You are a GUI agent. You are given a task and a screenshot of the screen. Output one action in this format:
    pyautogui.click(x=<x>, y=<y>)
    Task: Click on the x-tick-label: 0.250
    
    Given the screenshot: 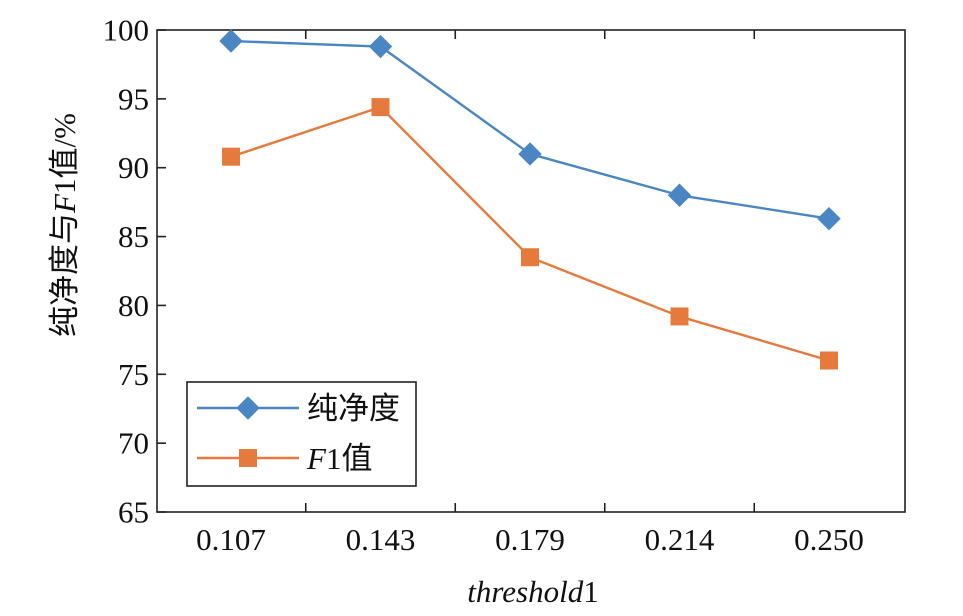 What is the action you would take?
    pyautogui.click(x=829, y=539)
    